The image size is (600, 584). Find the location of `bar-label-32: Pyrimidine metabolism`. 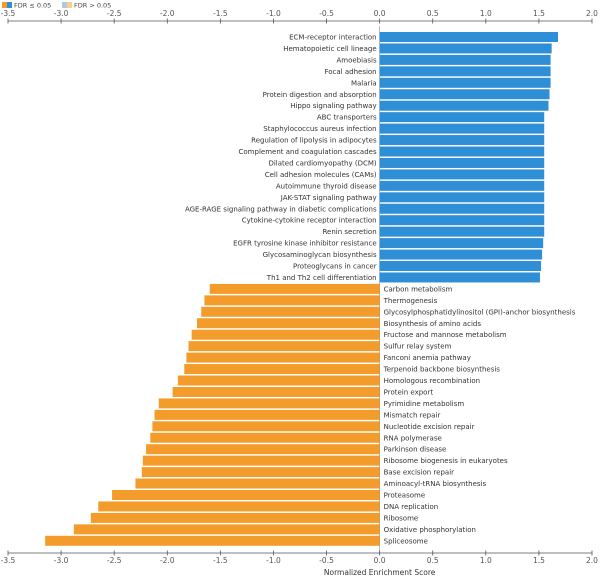

bar-label-32: Pyrimidine metabolism is located at coordinates (424, 404).